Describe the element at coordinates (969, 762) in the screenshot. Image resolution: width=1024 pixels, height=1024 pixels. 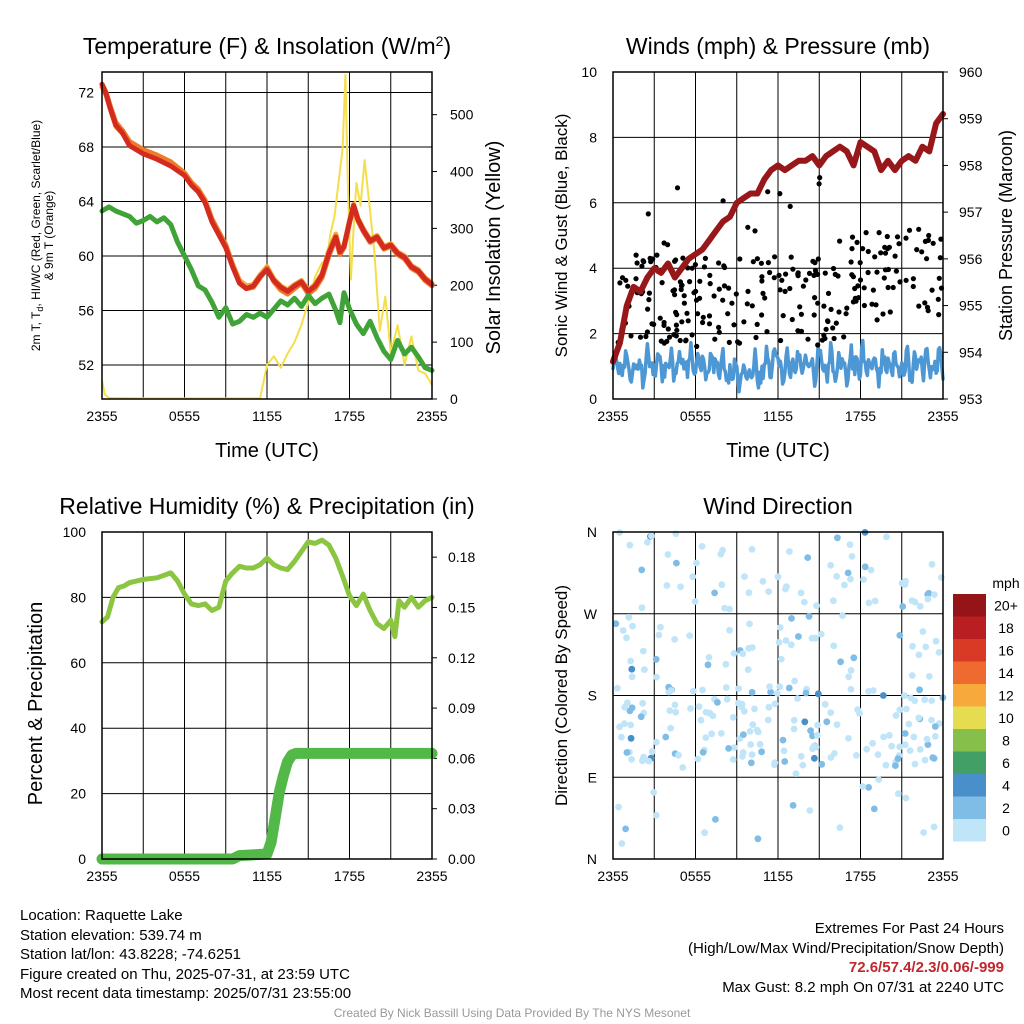
I see `legend-swatch` at that location.